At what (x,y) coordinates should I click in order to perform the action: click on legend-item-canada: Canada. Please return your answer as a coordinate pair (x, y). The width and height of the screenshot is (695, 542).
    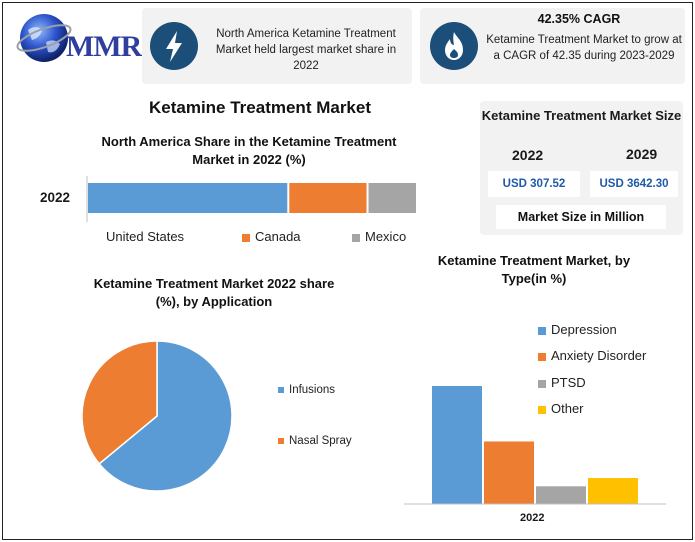
    Looking at the image, I should click on (271, 236).